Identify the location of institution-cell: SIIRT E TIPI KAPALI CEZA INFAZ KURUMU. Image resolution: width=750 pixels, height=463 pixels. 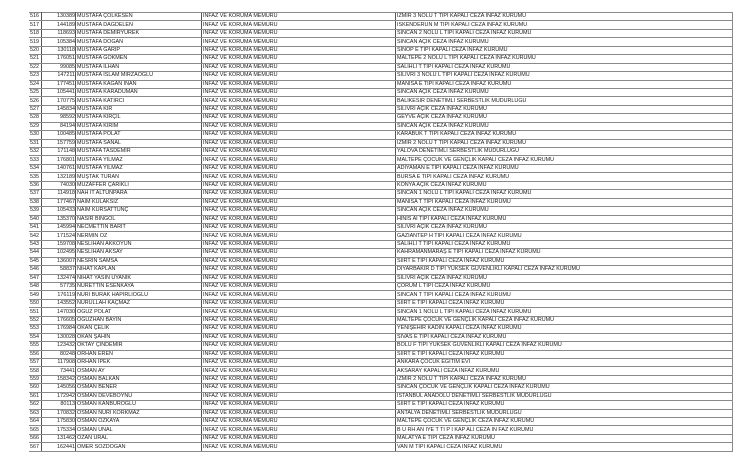
(564, 354).